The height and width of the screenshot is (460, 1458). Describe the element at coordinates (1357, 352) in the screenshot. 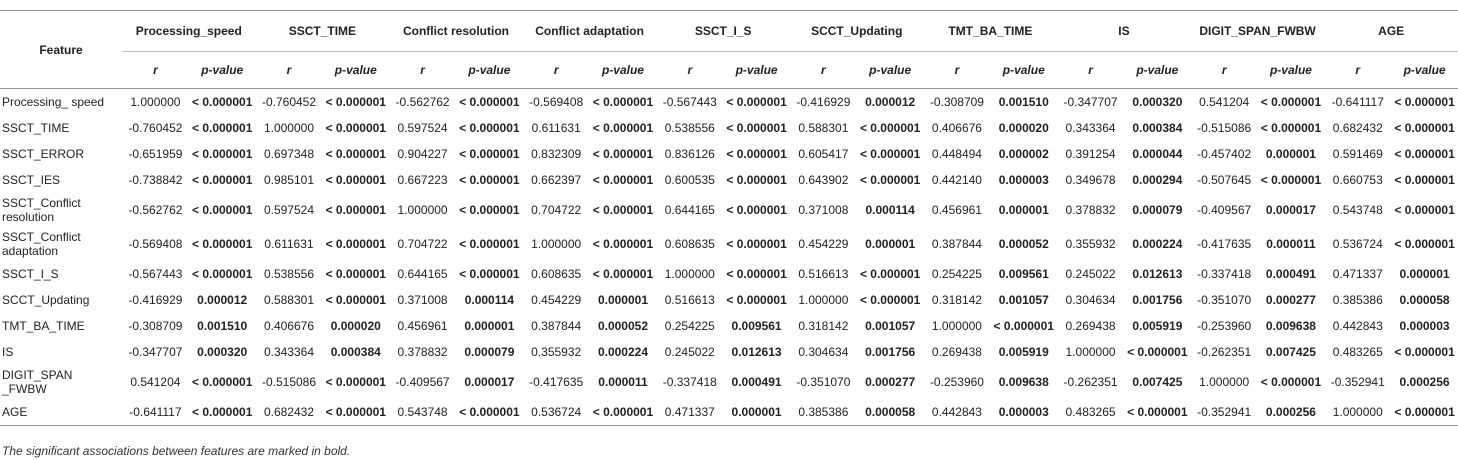

I see `r-cell: 0.483265` at that location.